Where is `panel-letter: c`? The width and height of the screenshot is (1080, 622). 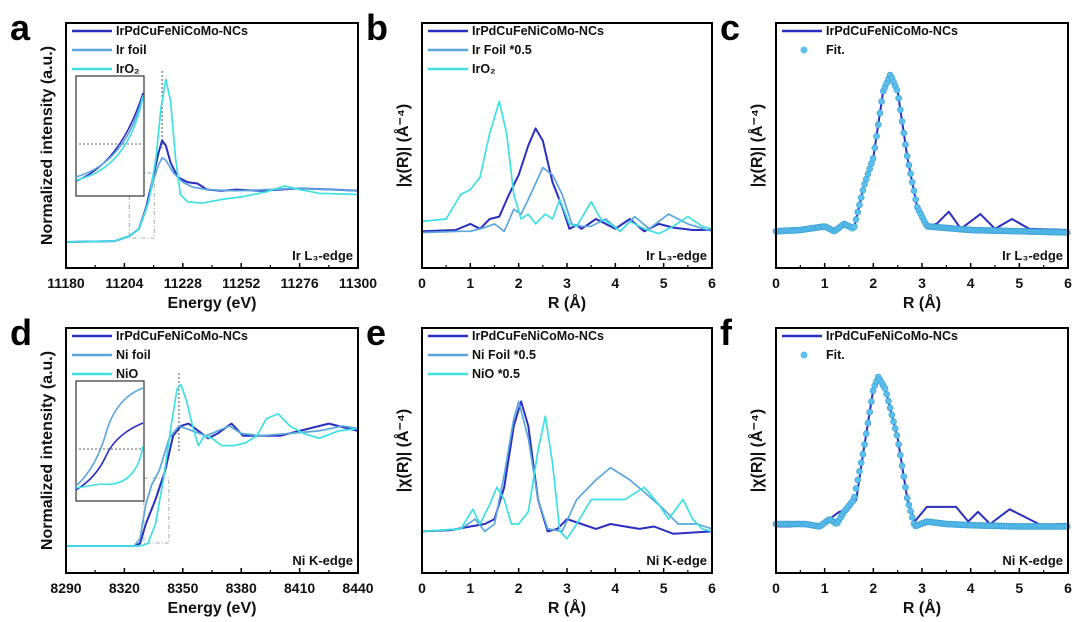
panel-letter: c is located at coordinates (730, 27).